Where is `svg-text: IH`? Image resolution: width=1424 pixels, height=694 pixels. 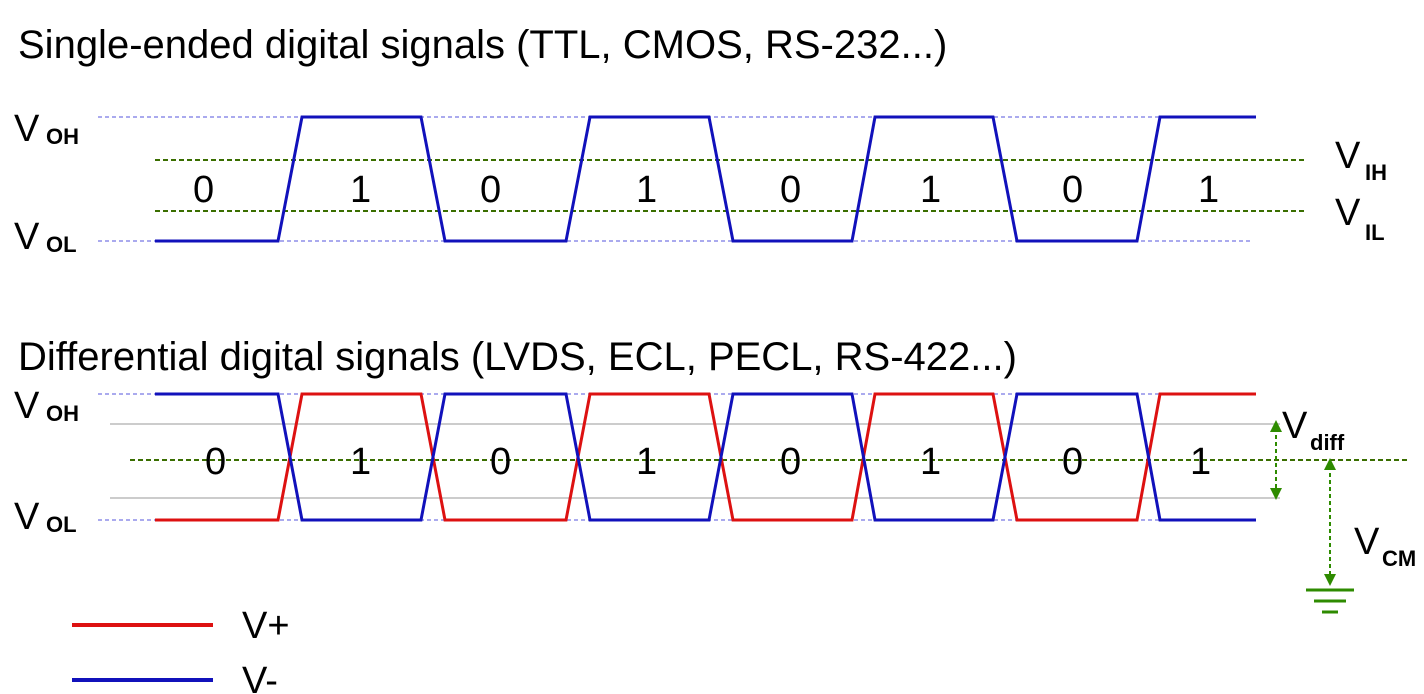
svg-text: IH is located at coordinates (1376, 172).